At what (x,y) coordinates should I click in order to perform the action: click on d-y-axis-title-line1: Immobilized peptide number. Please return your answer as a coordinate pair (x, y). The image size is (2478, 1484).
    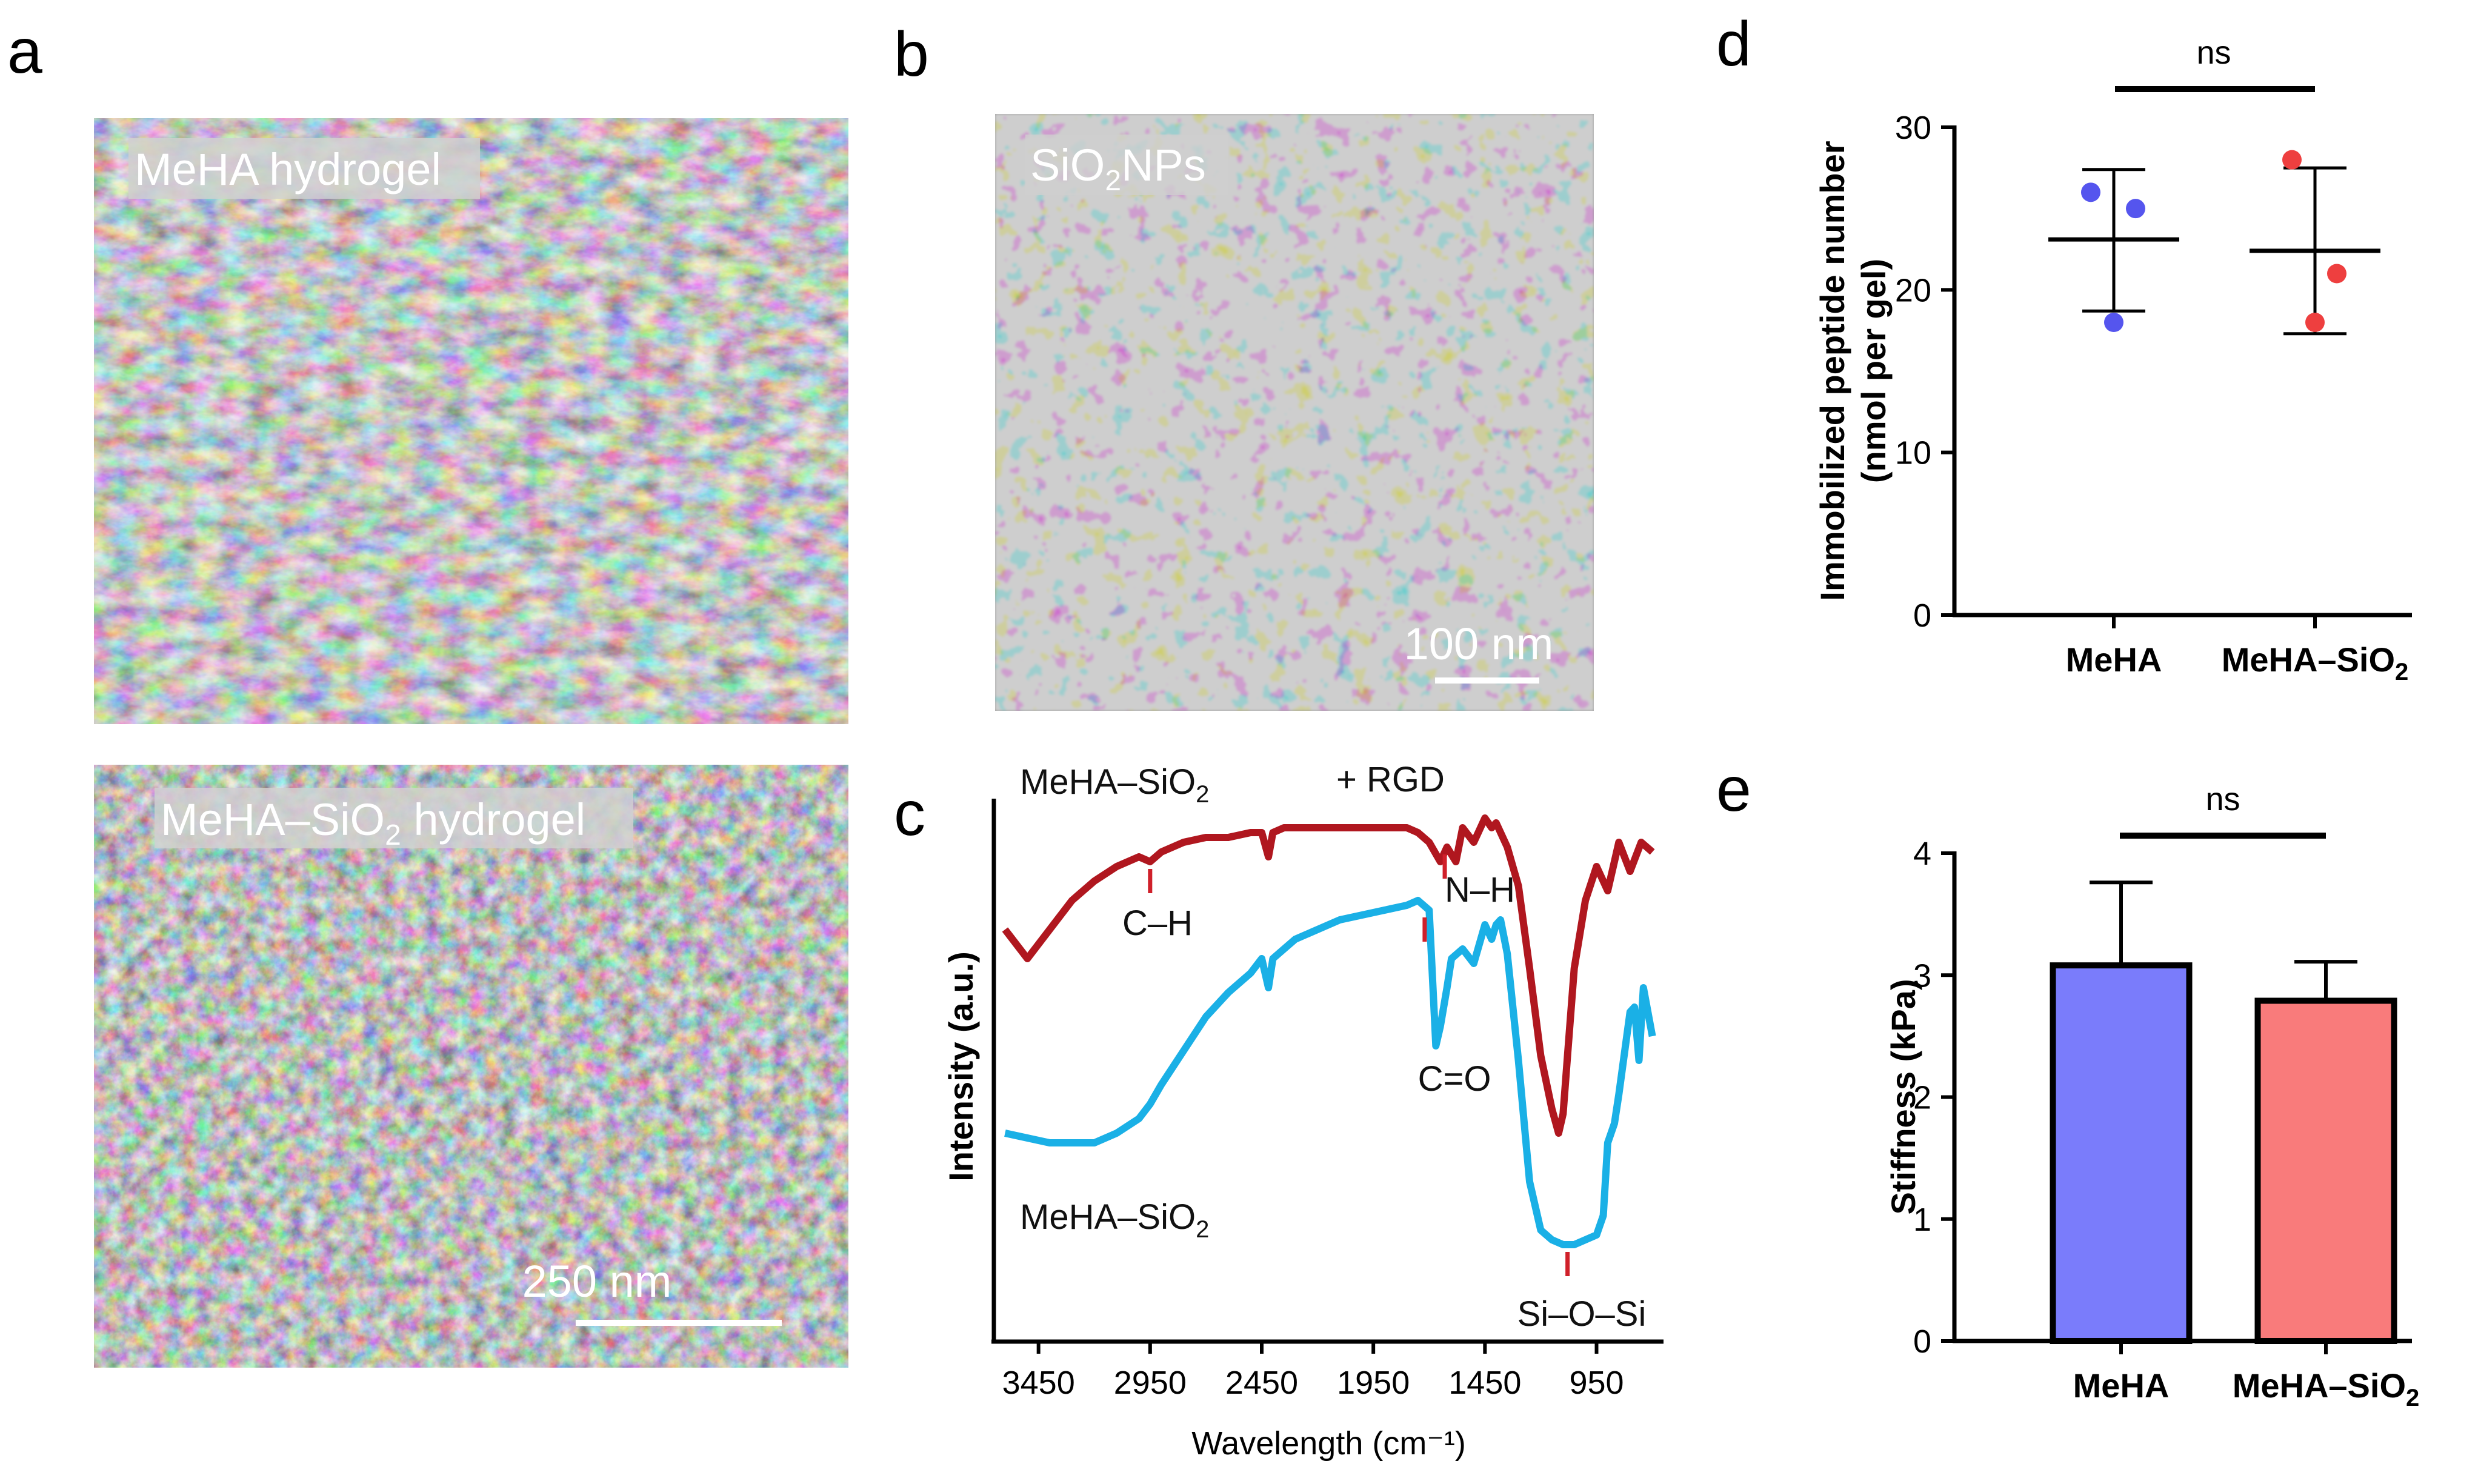
    Looking at the image, I should click on (1832, 371).